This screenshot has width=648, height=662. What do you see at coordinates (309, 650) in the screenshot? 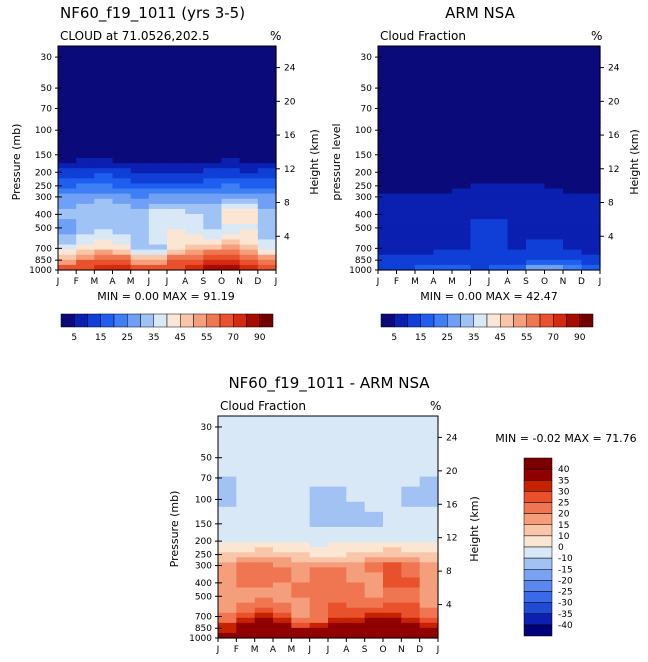
I see `x-tick-label: J` at bounding box center [309, 650].